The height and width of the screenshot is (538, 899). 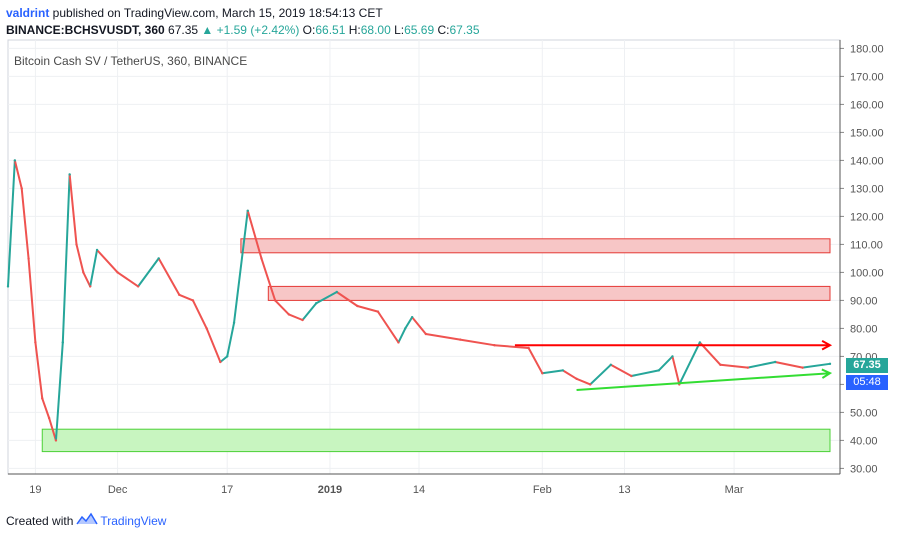 What do you see at coordinates (867, 273) in the screenshot?
I see `y-tick-label: 100.00` at bounding box center [867, 273].